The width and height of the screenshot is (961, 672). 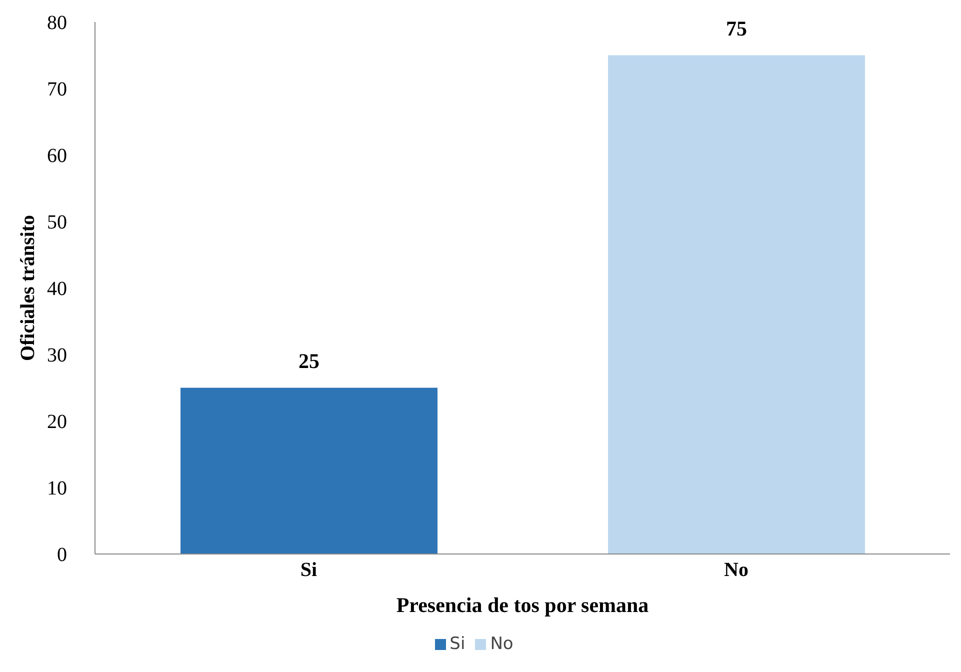 What do you see at coordinates (57, 156) in the screenshot?
I see `y-tick-label: 60` at bounding box center [57, 156].